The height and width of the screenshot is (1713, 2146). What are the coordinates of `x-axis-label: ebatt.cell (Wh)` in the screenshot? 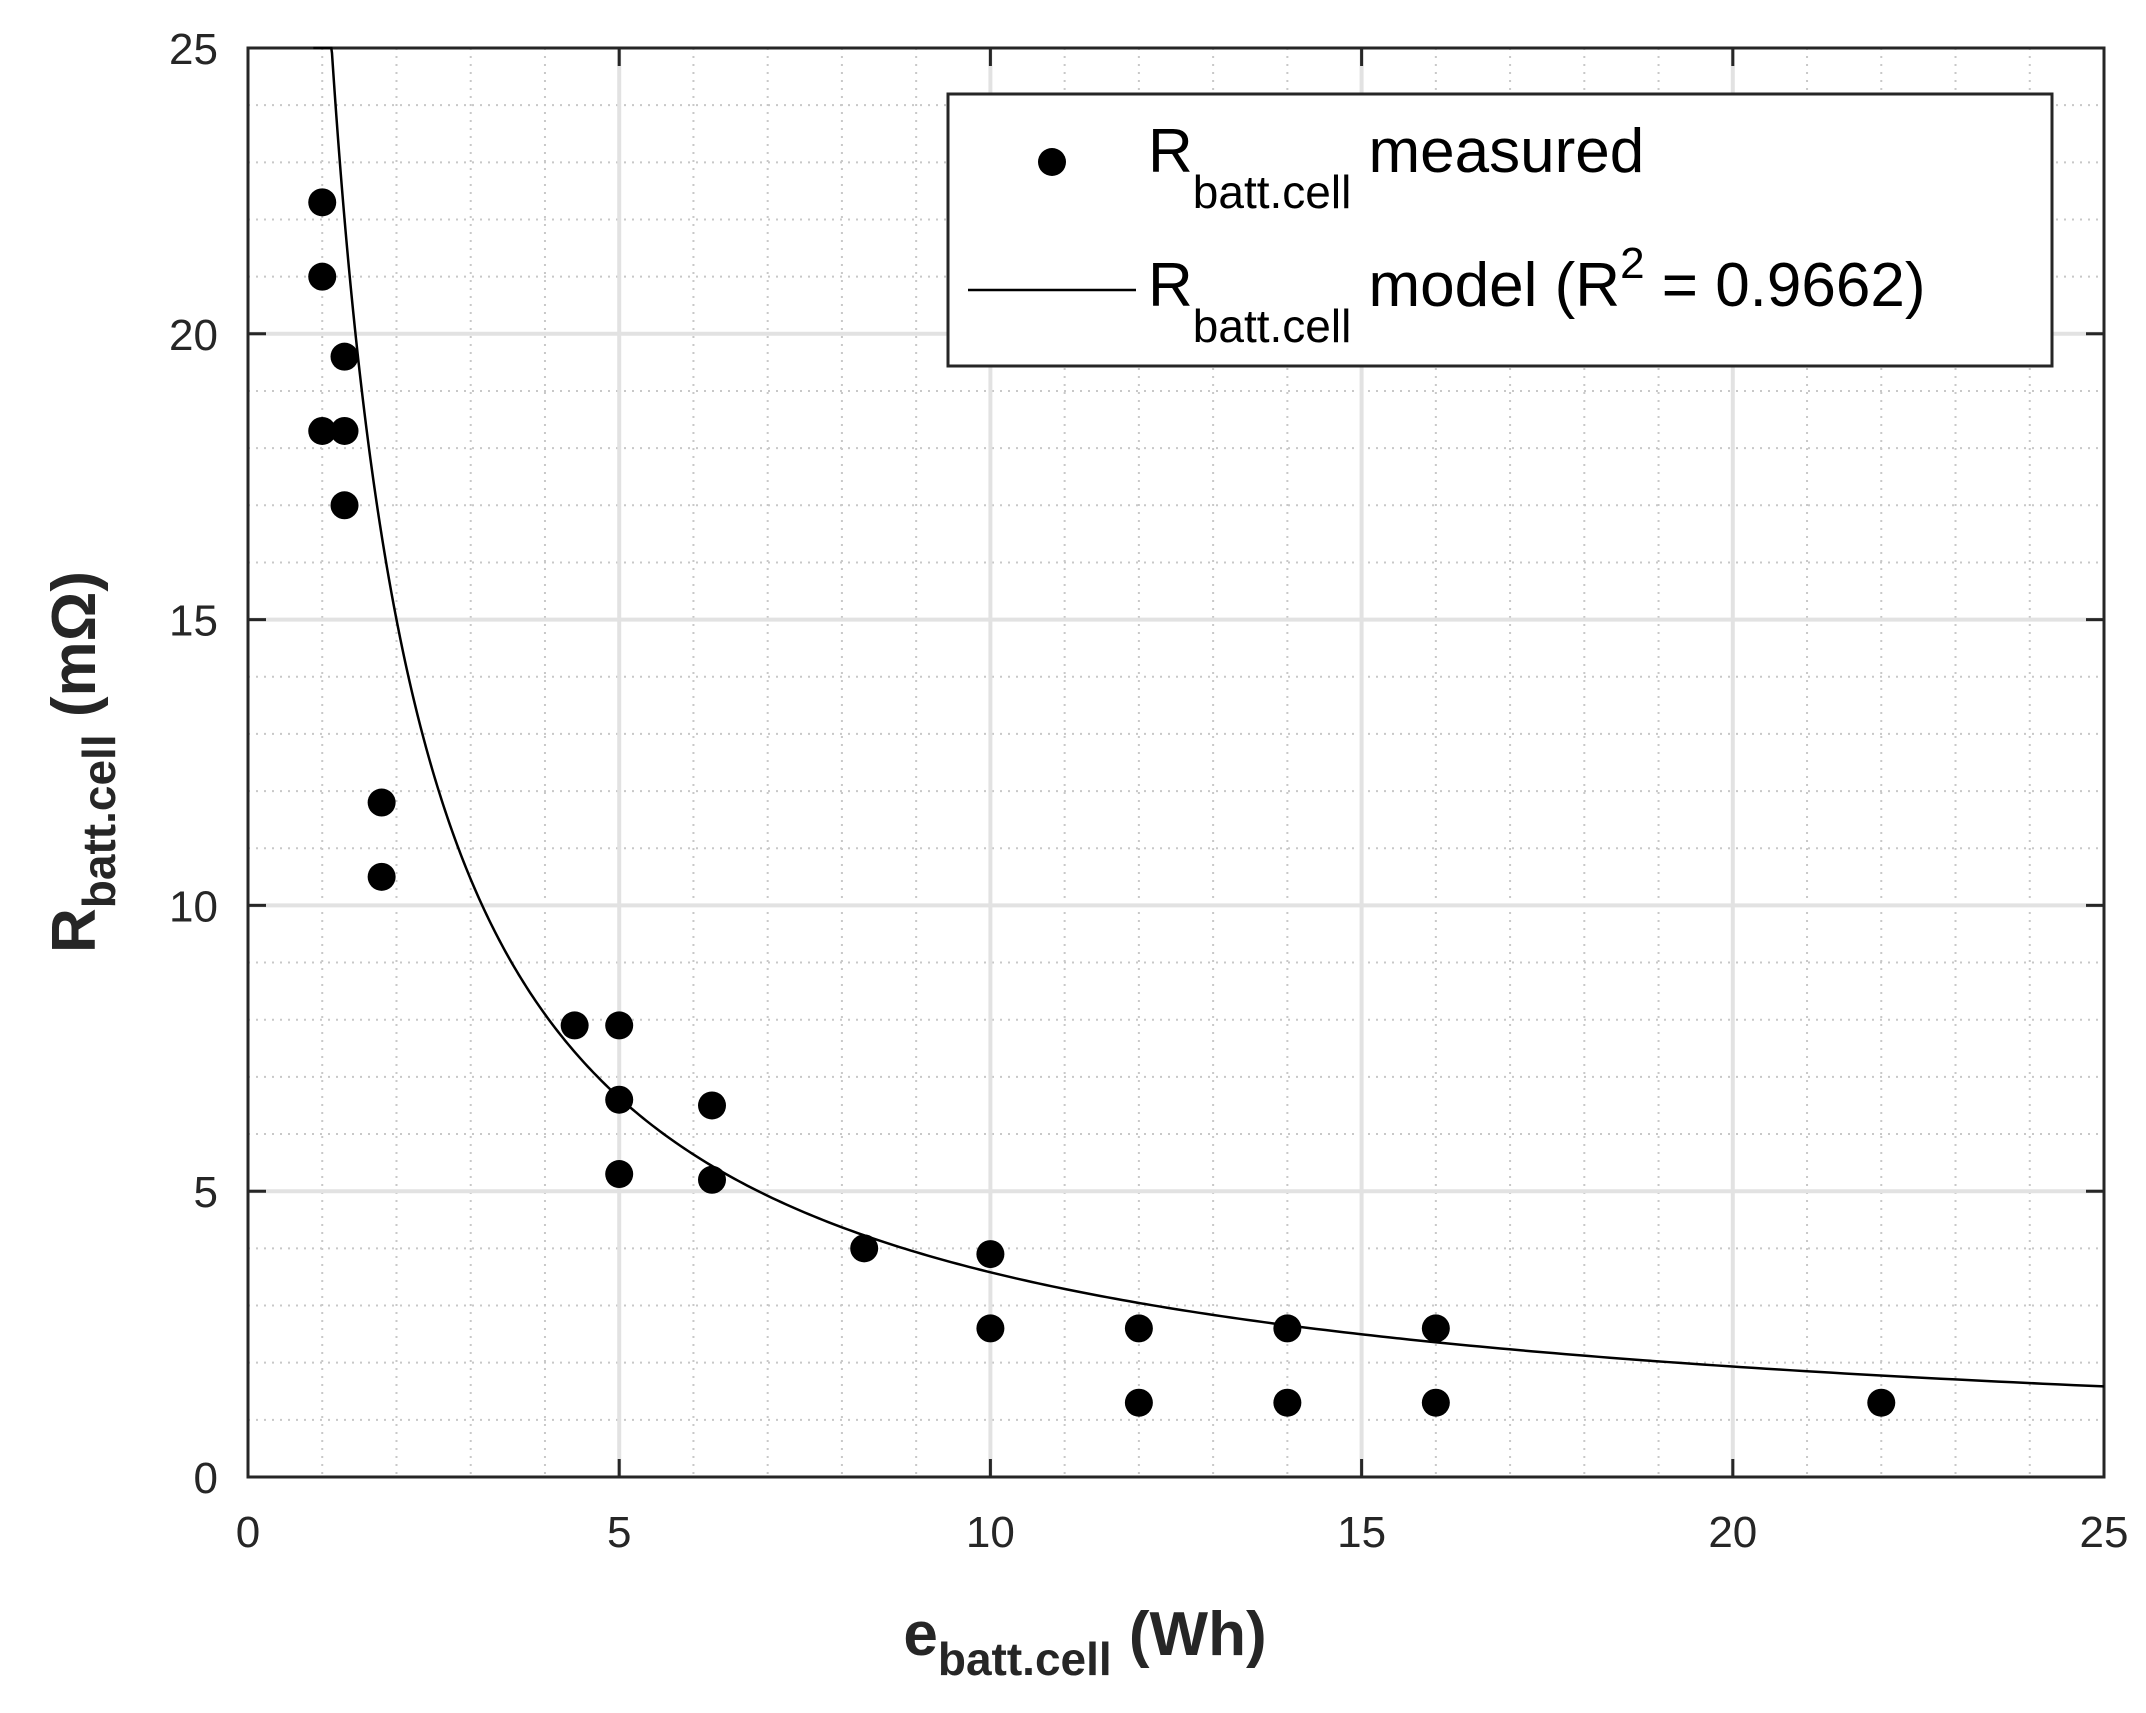 It's located at (1084, 1642).